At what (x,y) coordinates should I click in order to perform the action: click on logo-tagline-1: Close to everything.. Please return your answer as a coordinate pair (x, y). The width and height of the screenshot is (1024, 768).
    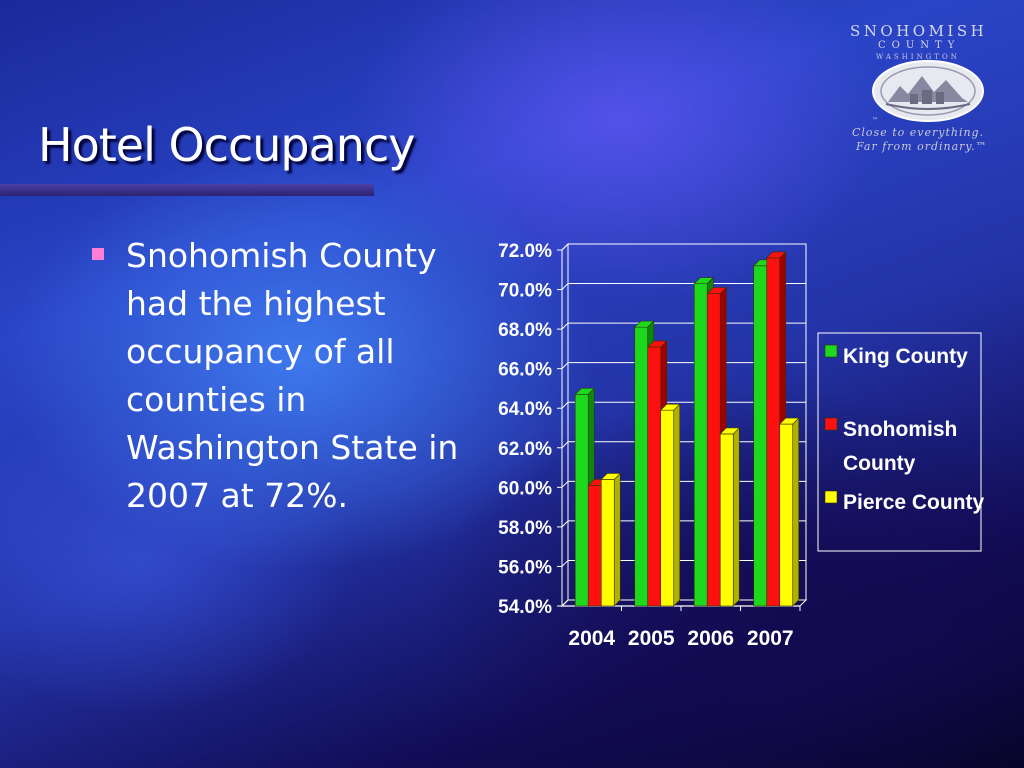
    Looking at the image, I should click on (918, 132).